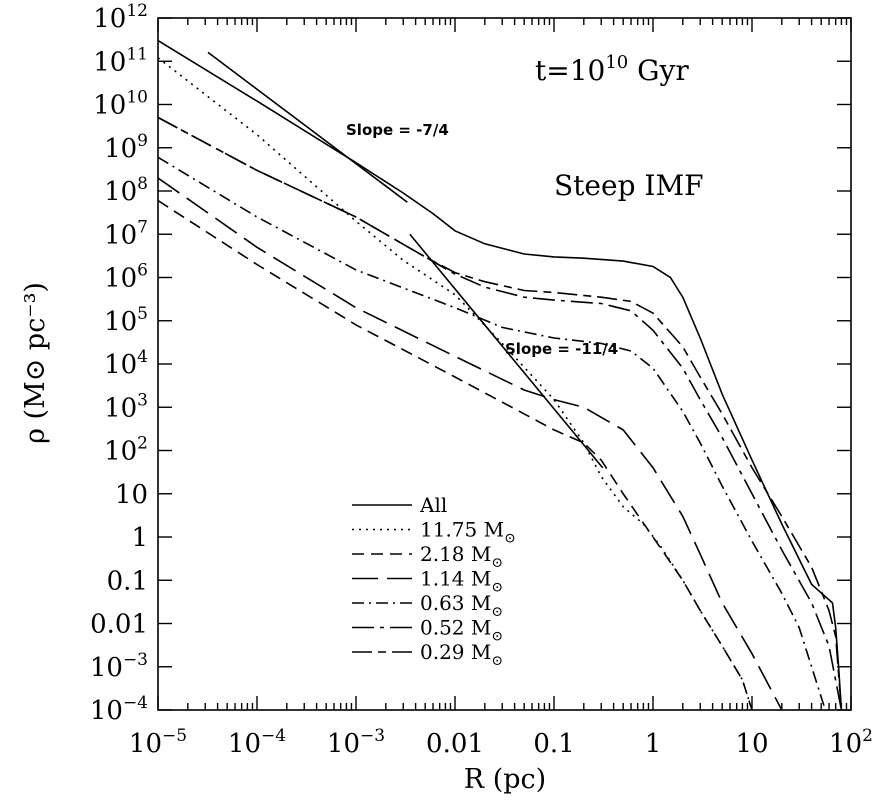 The image size is (879, 806). What do you see at coordinates (561, 349) in the screenshot?
I see `slope-label-11-4: Slope = -11/4` at bounding box center [561, 349].